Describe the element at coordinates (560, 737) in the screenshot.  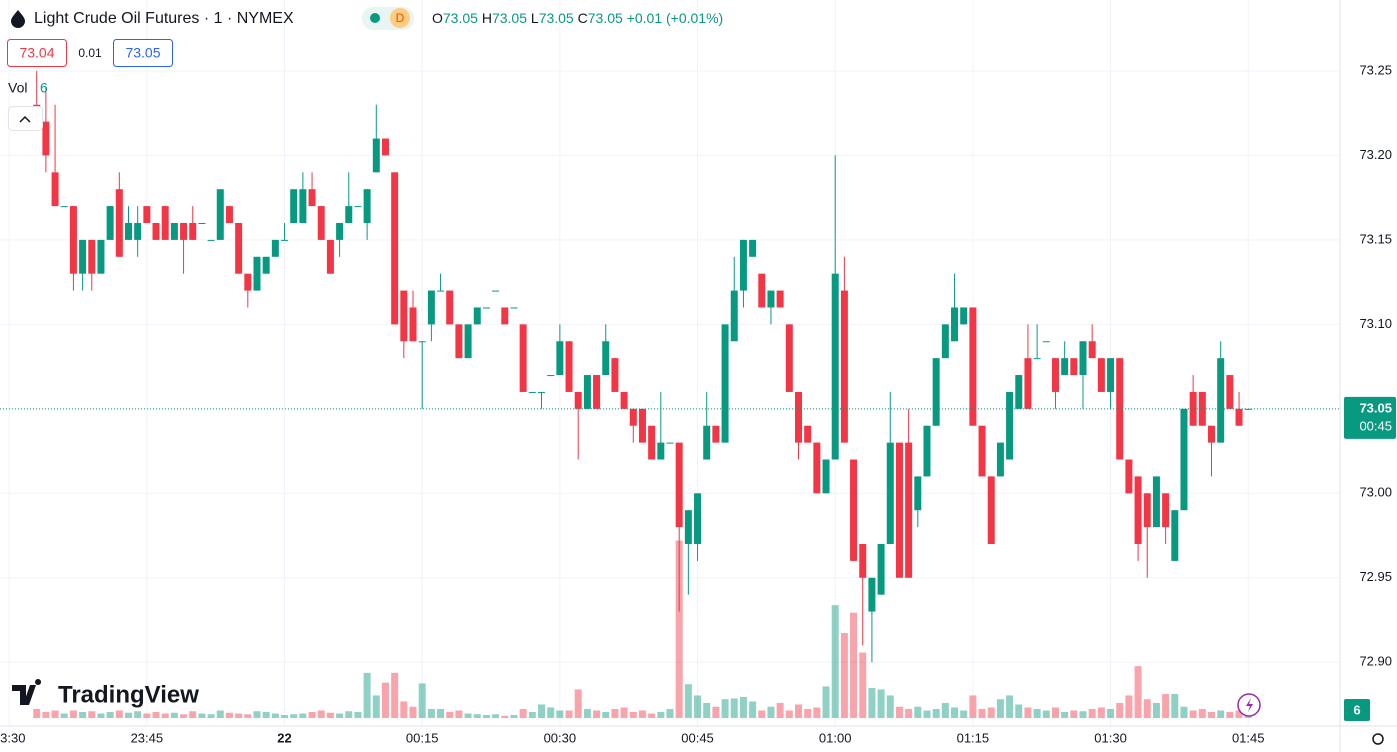
I see `x-tick-label: 00:30` at that location.